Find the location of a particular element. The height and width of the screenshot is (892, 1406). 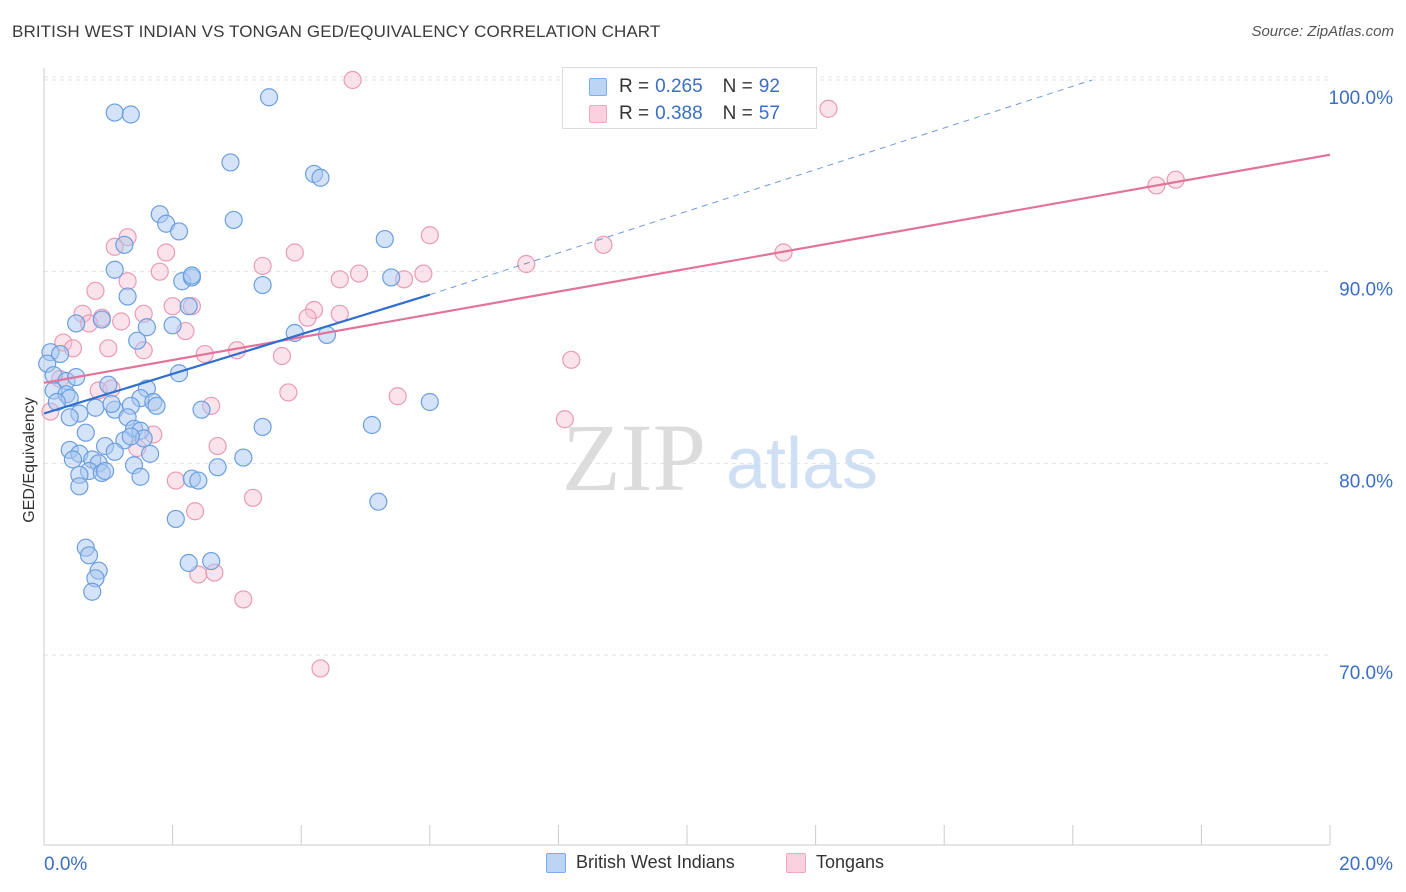

watermark: ZIP atlas is located at coordinates (720, 457).